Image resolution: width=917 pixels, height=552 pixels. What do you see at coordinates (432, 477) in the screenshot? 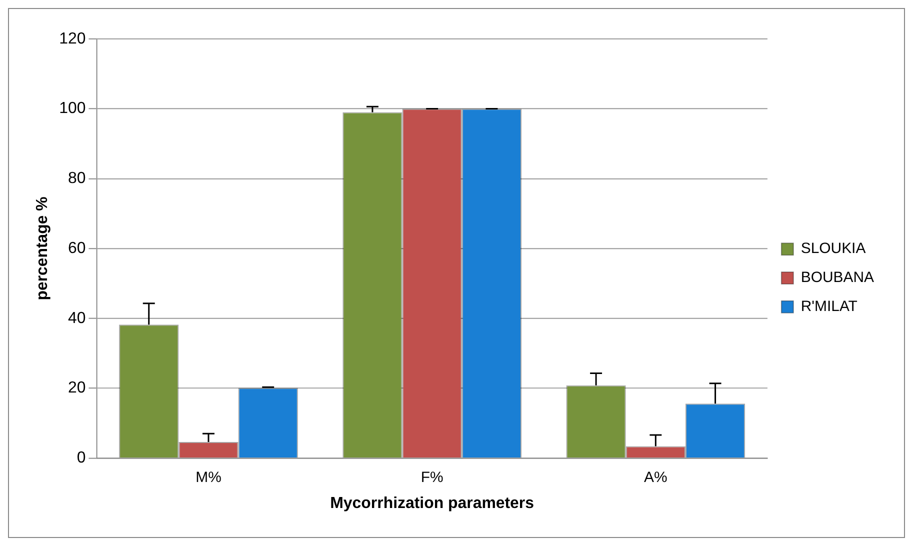
I see `x-tick-label: F%` at bounding box center [432, 477].